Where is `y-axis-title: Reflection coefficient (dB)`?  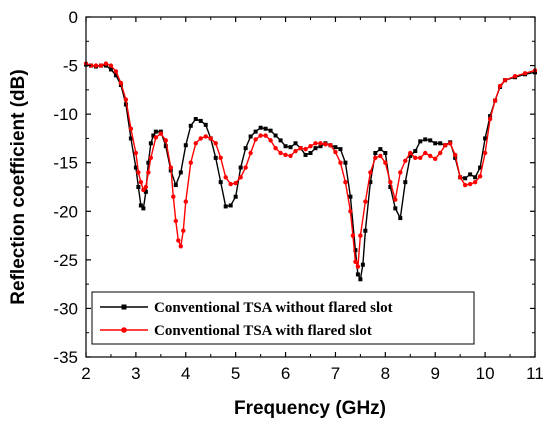 y-axis-title: Reflection coefficient (dB) is located at coordinates (18, 186).